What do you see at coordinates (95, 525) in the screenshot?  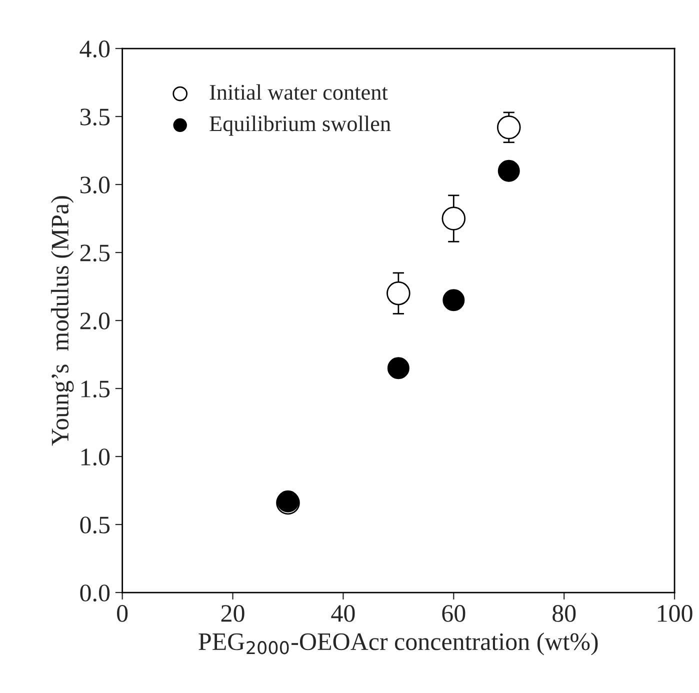 I see `y-tick-label: 0.5` at bounding box center [95, 525].